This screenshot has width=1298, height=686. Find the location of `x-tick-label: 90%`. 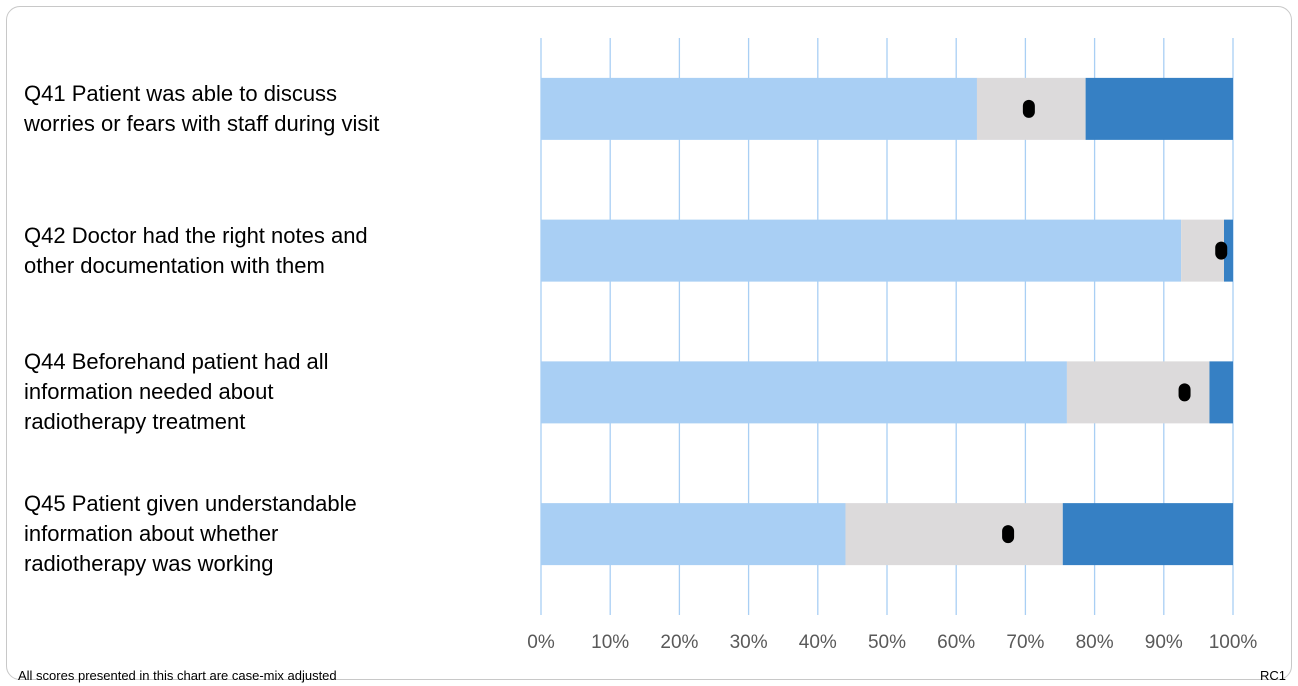

x-tick-label: 90% is located at coordinates (1164, 642).